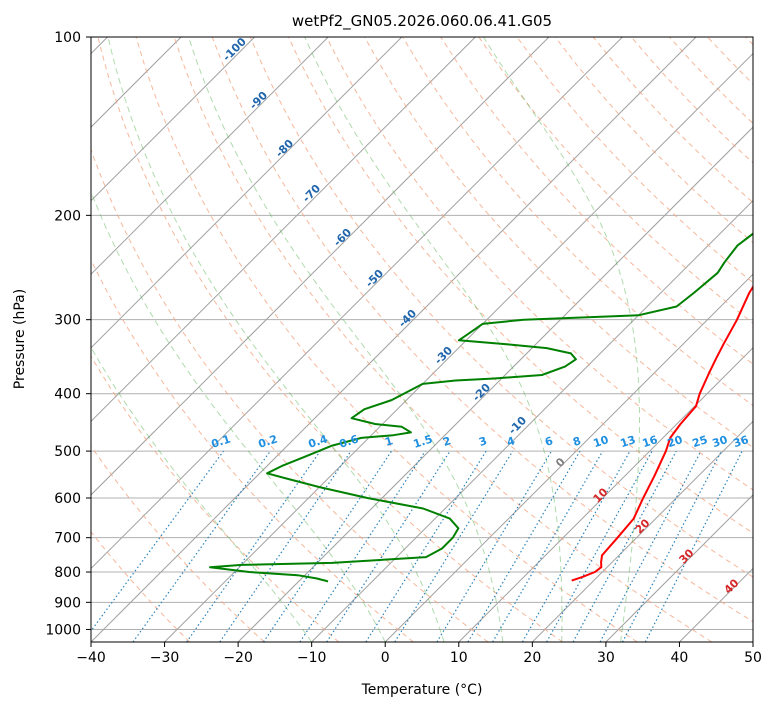 This screenshot has height=712, width=775. What do you see at coordinates (312, 658) in the screenshot?
I see `x-tick-label: −10` at bounding box center [312, 658].